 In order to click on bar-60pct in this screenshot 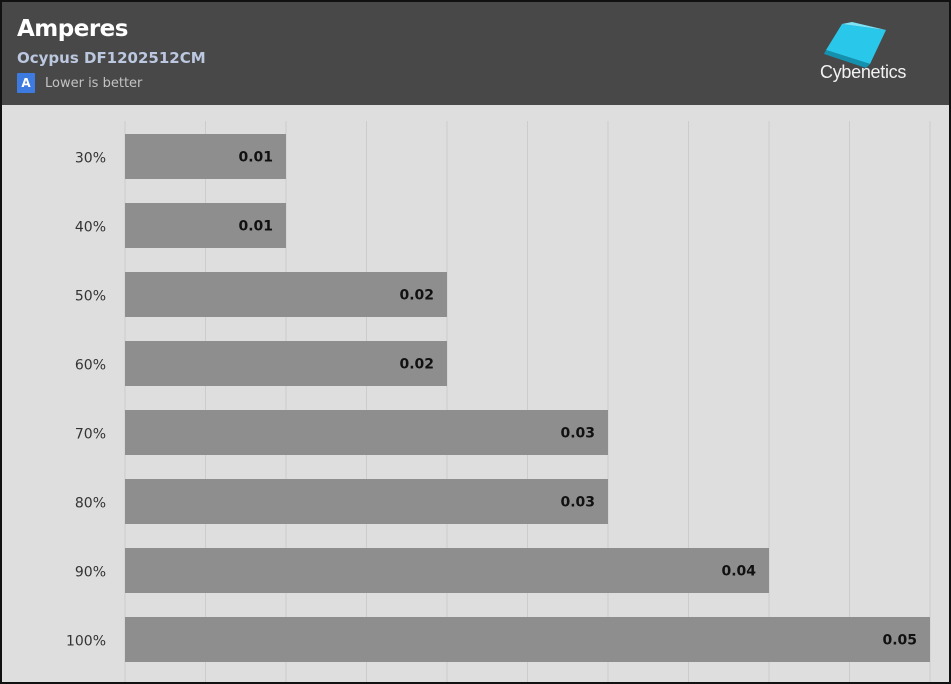, I will do `click(286, 363)`.